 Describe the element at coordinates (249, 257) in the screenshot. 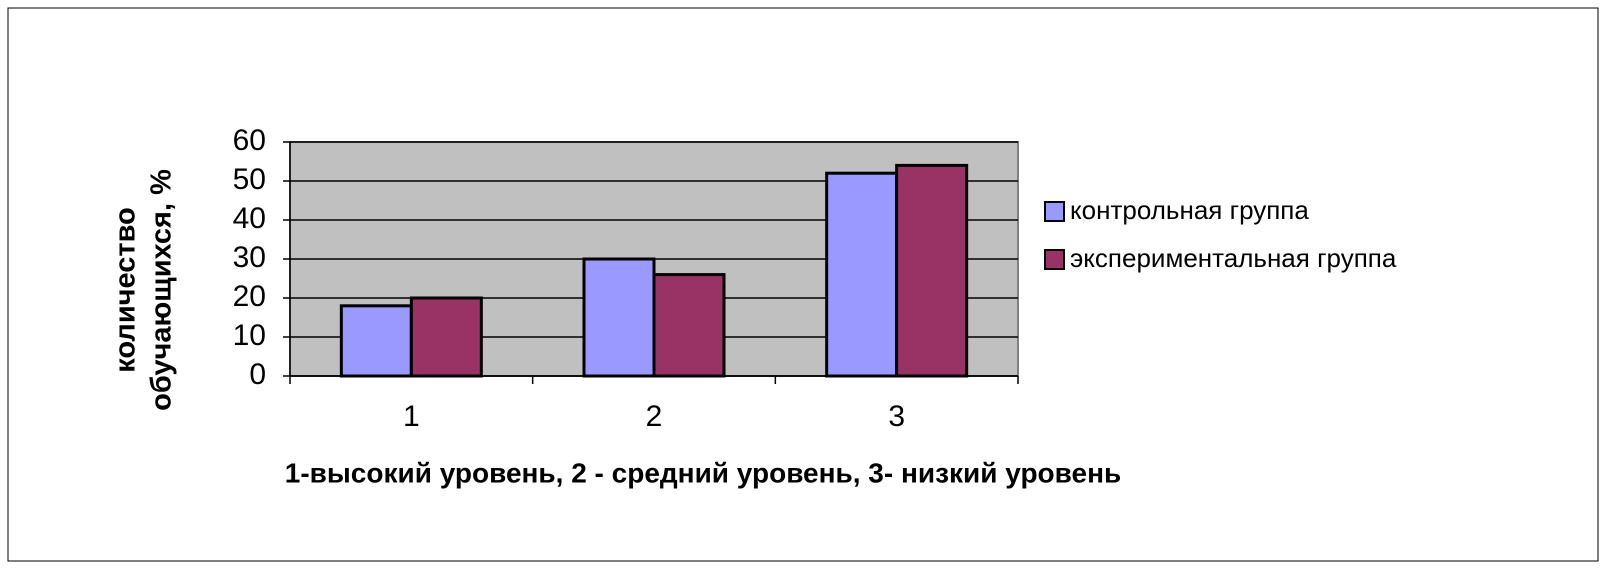

I see `y-tick-label: 30` at that location.